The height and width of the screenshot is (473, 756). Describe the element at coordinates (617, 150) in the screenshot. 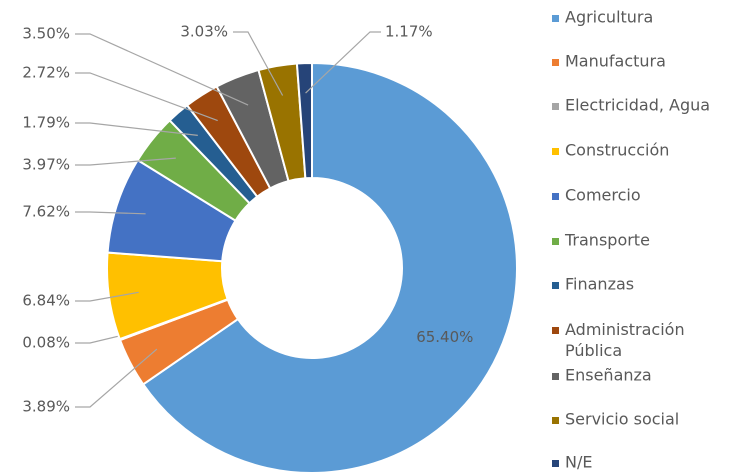

I see `legend-label: Construcción` at that location.